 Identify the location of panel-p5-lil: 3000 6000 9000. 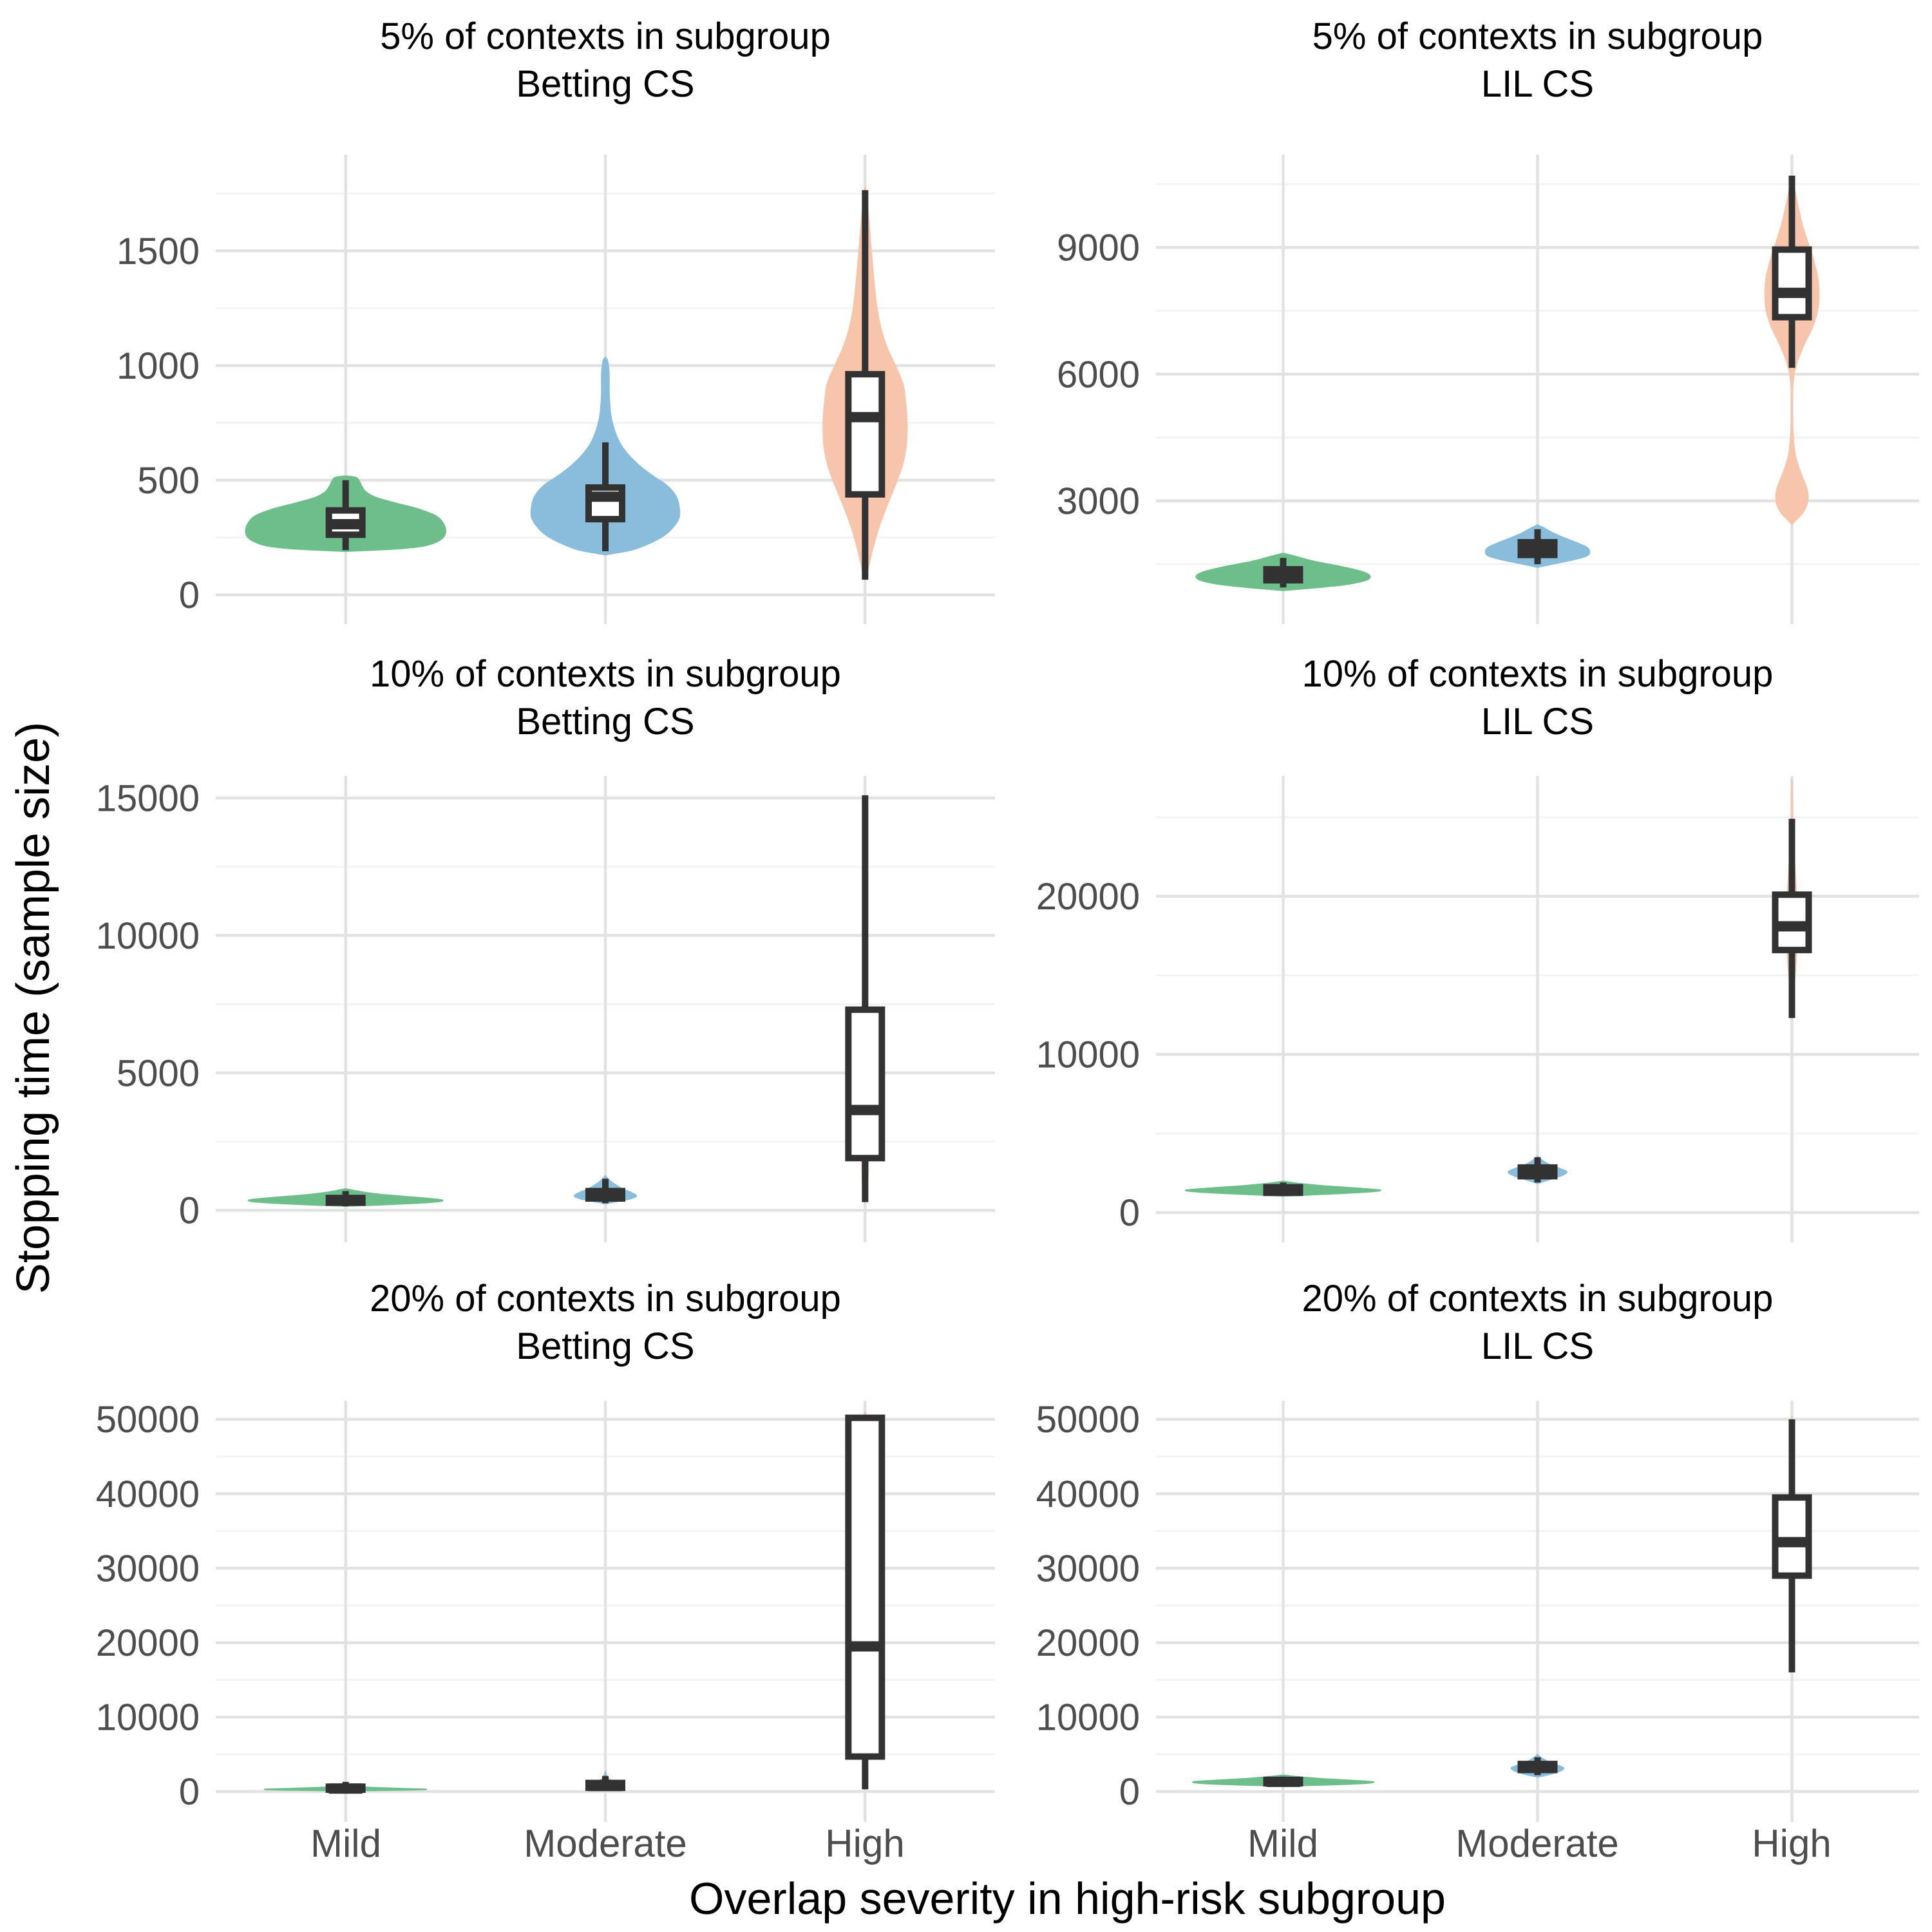
(1488, 389).